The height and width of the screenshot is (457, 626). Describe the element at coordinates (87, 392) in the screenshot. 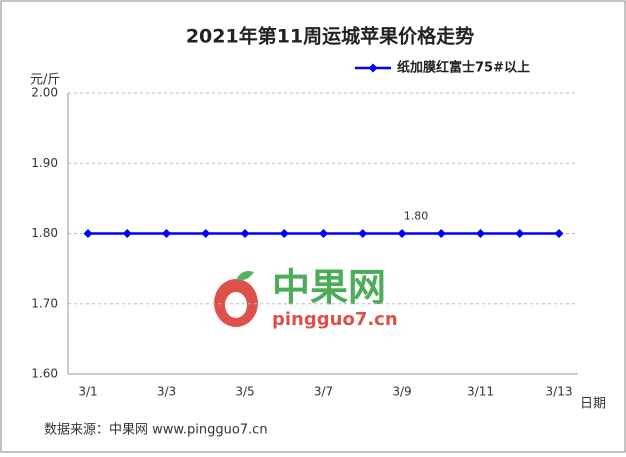

I see `x-tick-label: 3/1` at that location.